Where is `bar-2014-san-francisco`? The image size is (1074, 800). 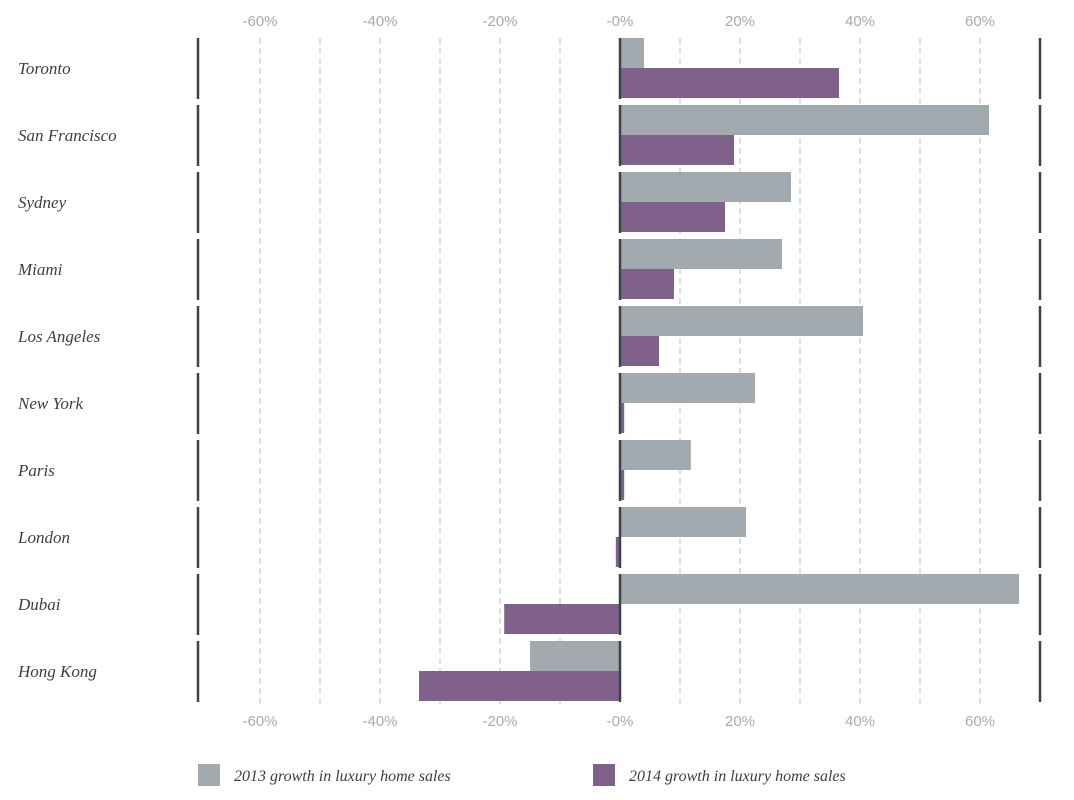
bar-2014-san-francisco is located at coordinates (677, 150).